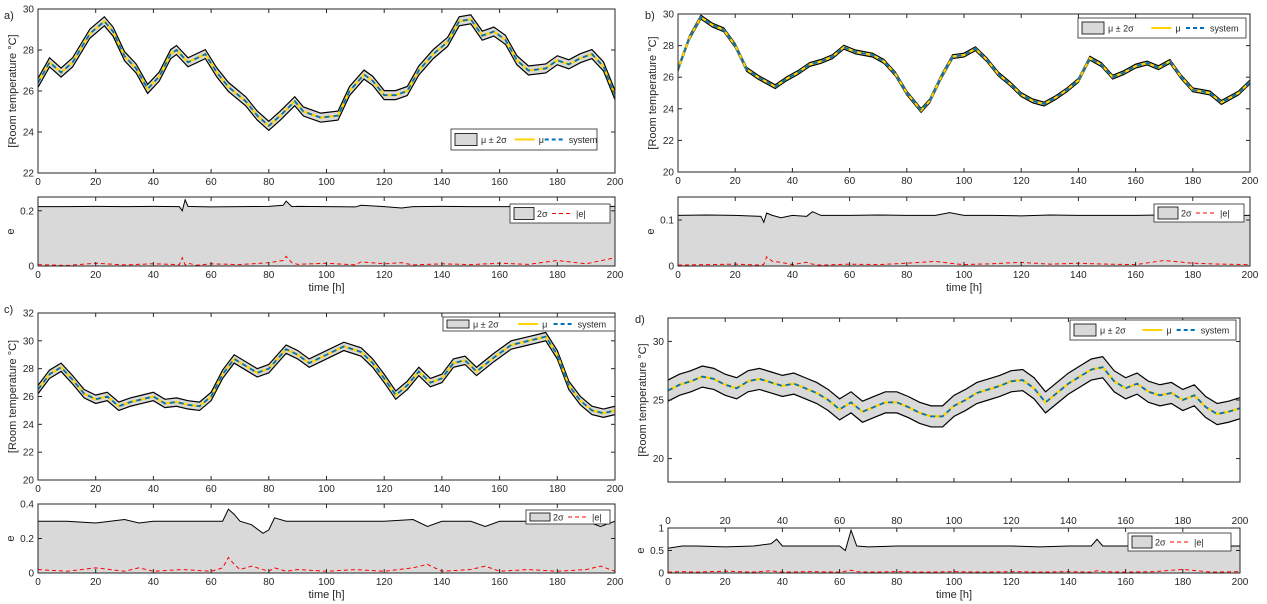 Image resolution: width=1267 pixels, height=604 pixels. Describe the element at coordinates (669, 15) in the screenshot. I see `y-tick-label: 30` at that location.